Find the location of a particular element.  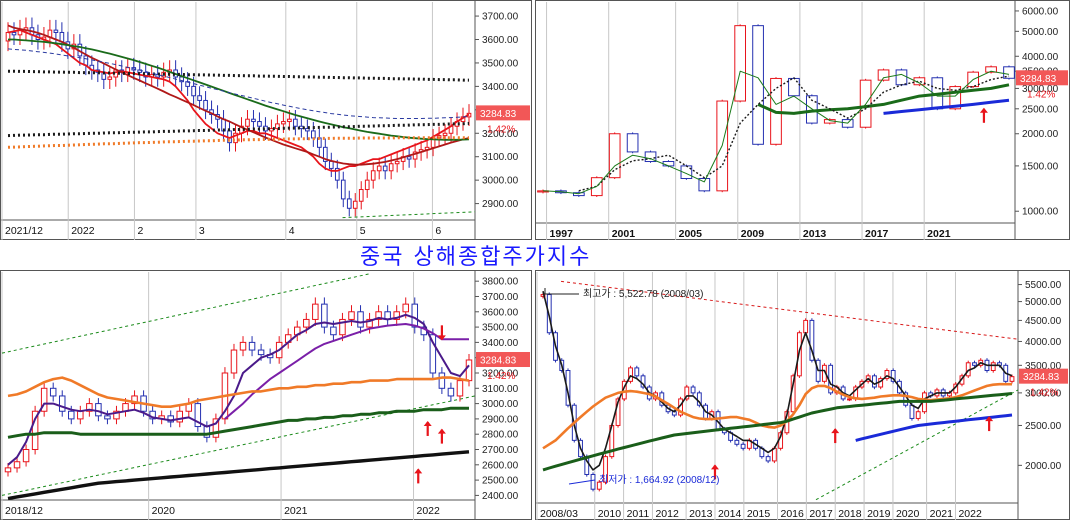

x-tick-label: 2009 is located at coordinates (753, 234).